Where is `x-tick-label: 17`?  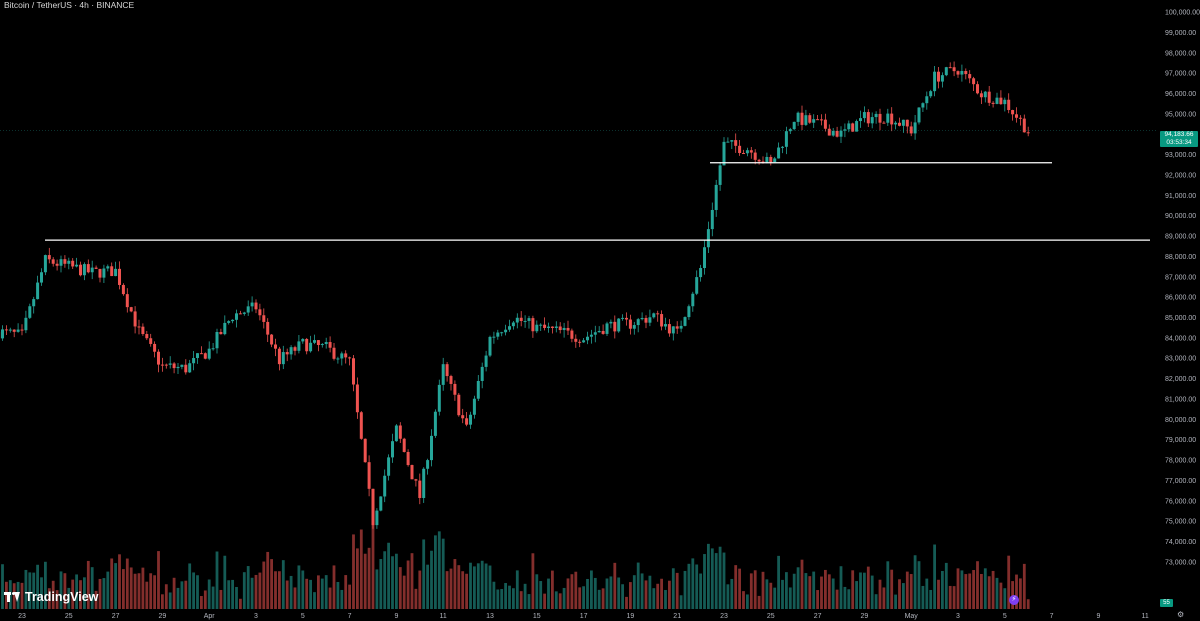 x-tick-label: 17 is located at coordinates (584, 616).